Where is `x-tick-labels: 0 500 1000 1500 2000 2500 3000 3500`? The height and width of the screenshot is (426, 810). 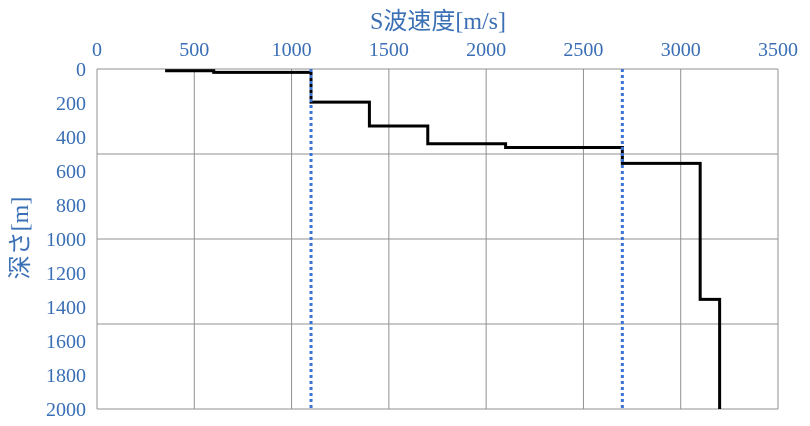 x-tick-labels: 0 500 1000 1500 2000 2500 3000 3500 is located at coordinates (445, 50).